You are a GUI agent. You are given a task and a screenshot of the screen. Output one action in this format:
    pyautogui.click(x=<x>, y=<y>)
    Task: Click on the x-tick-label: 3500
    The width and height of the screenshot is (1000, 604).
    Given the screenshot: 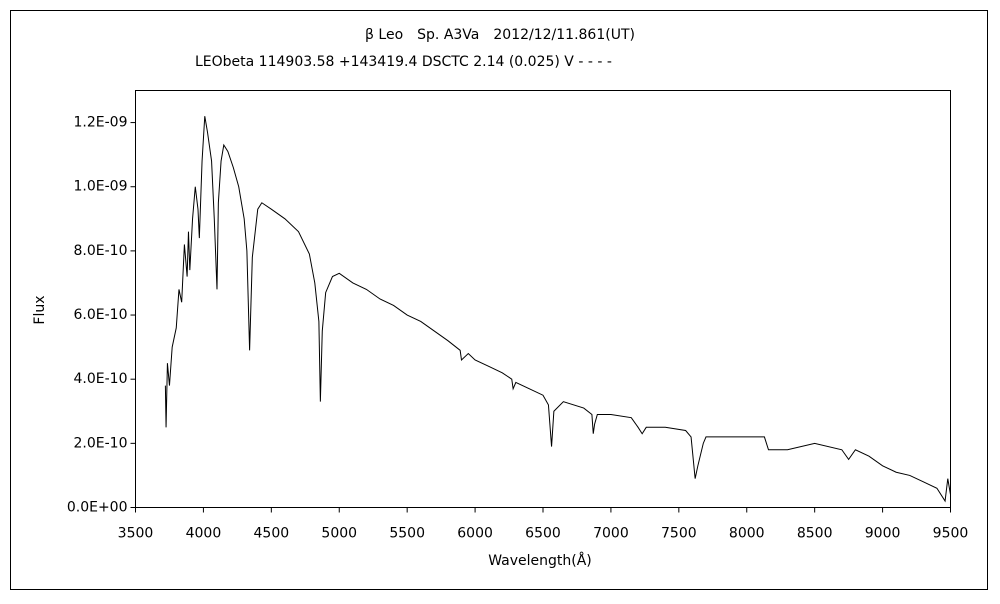 What is the action you would take?
    pyautogui.click(x=136, y=534)
    